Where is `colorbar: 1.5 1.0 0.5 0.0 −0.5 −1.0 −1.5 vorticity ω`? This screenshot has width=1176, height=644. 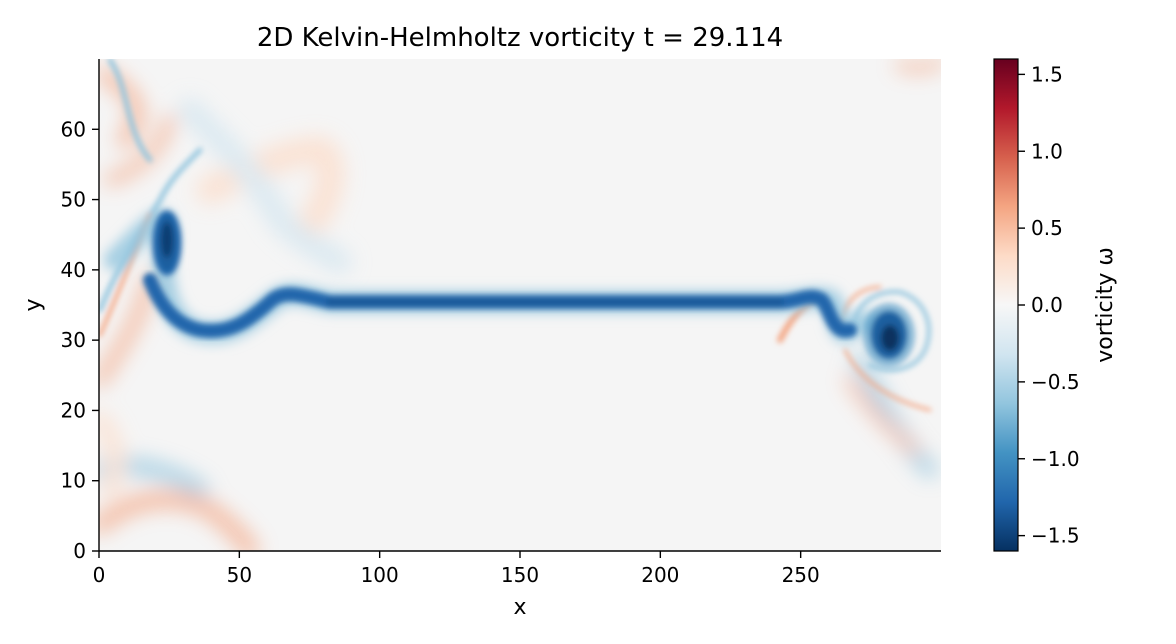 colorbar: 1.5 1.0 0.5 0.0 −0.5 −1.0 −1.5 vorticity ω is located at coordinates (1055, 305).